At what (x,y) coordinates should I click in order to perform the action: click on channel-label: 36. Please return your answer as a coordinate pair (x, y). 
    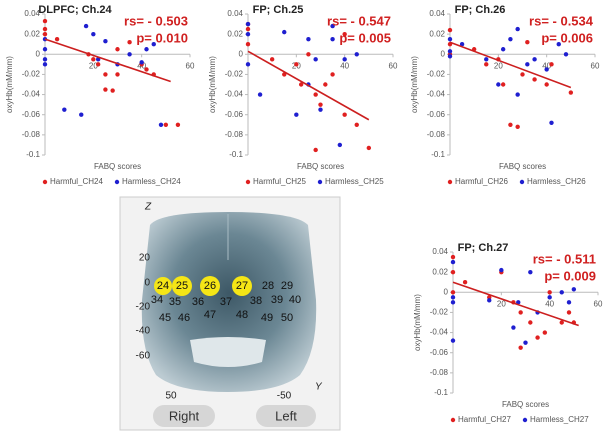
    Looking at the image, I should click on (198, 302).